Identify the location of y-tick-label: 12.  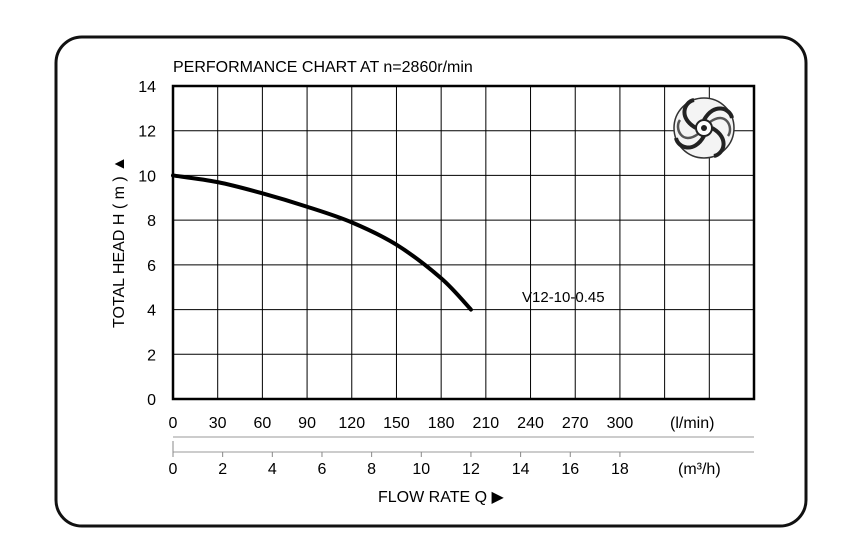
(147, 132).